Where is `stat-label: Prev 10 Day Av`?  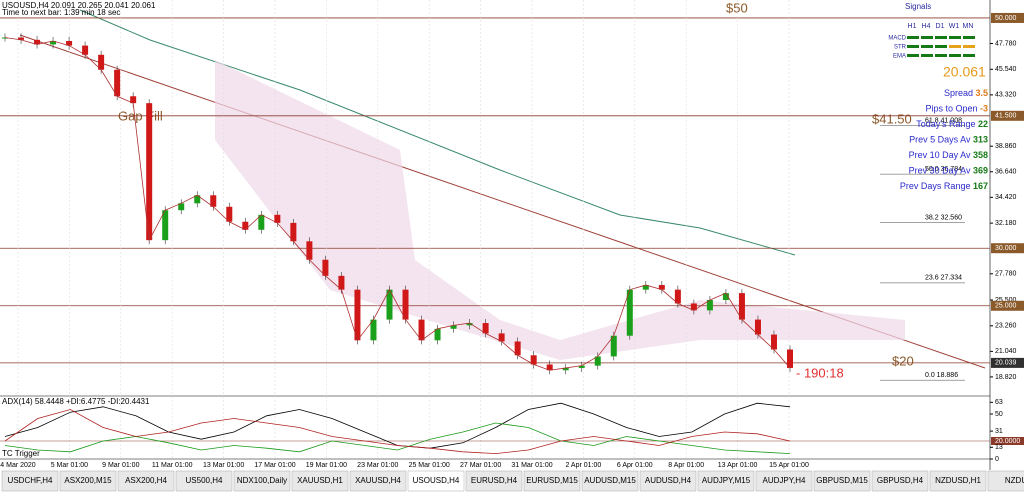
stat-label: Prev 10 Day Av is located at coordinates (941, 155).